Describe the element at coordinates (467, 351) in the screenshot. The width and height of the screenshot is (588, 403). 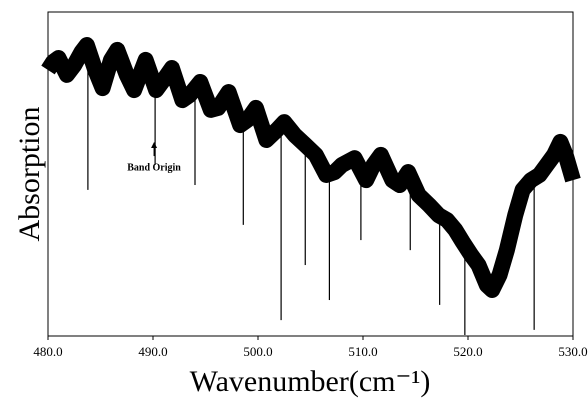
I see `x-tick-label: 520.0` at that location.